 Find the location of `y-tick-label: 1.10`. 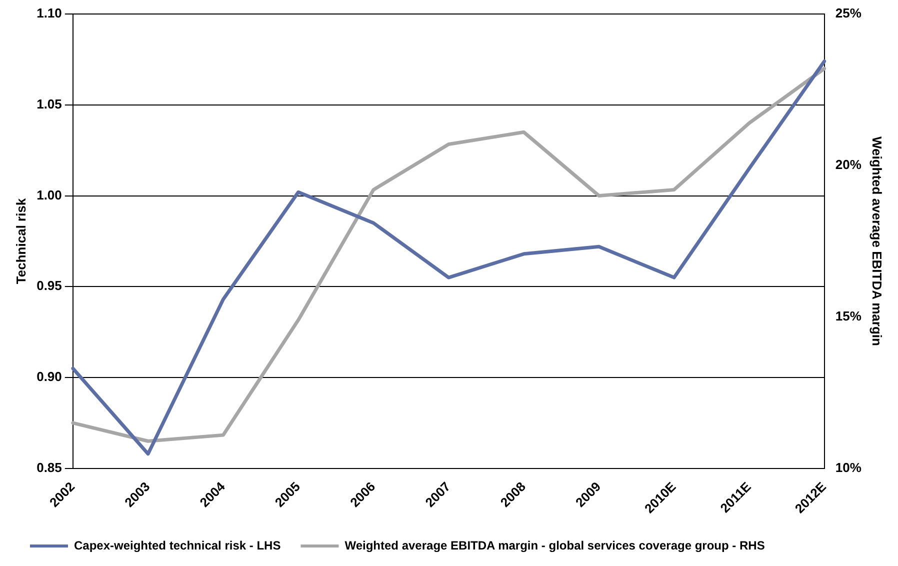

y-tick-label: 1.10 is located at coordinates (49, 13).